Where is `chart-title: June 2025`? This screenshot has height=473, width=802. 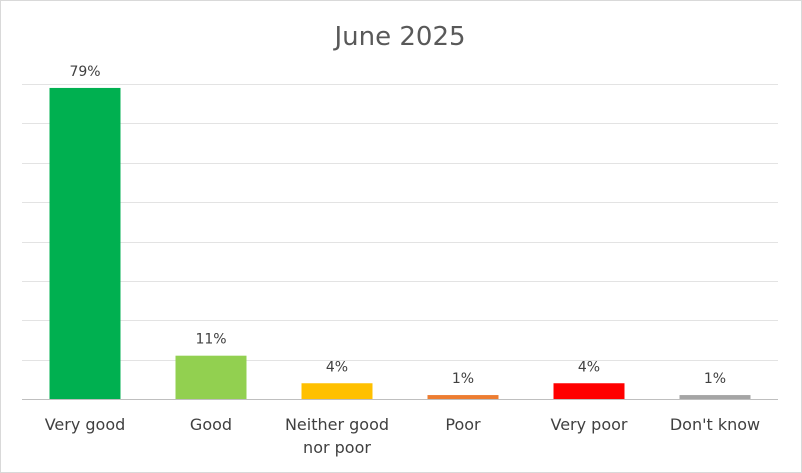
chart-title: June 2025 is located at coordinates (400, 37).